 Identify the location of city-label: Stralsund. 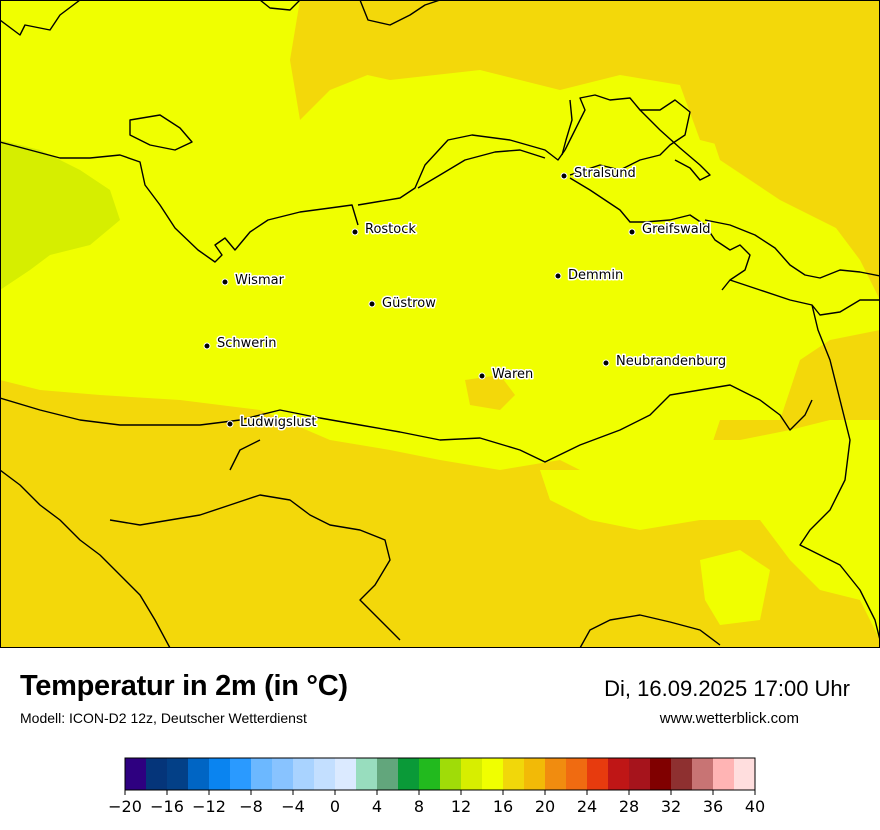
(605, 173).